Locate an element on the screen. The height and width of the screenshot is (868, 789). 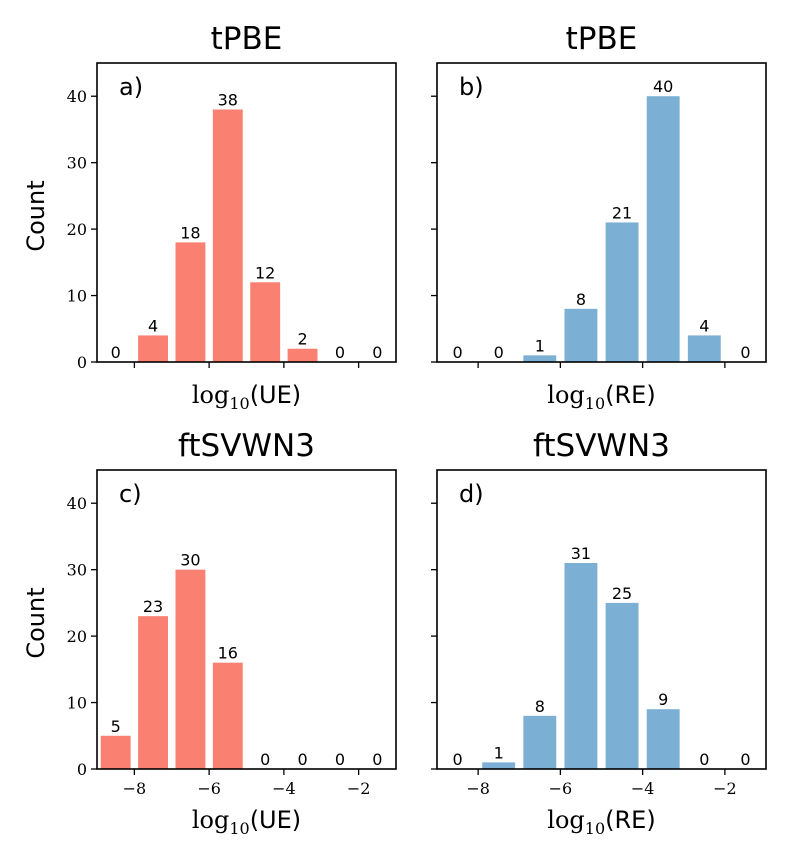
panel-a-bar-label-2: 4 is located at coordinates (153, 325).